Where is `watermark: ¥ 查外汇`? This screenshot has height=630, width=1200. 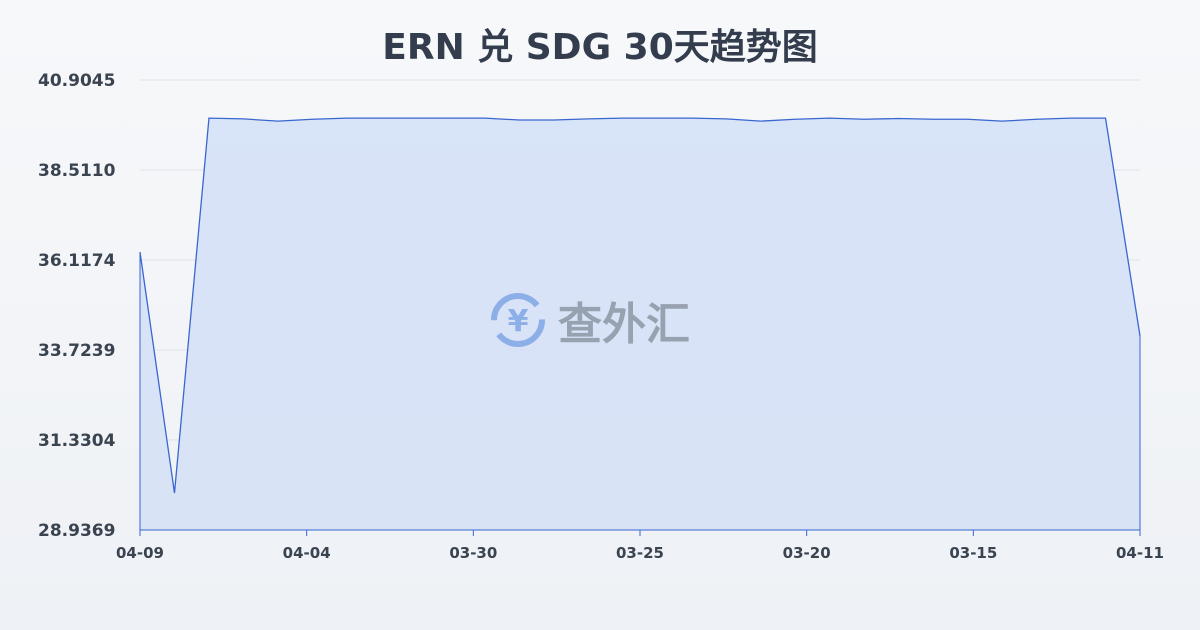
watermark: ¥ 查外汇 is located at coordinates (589, 320).